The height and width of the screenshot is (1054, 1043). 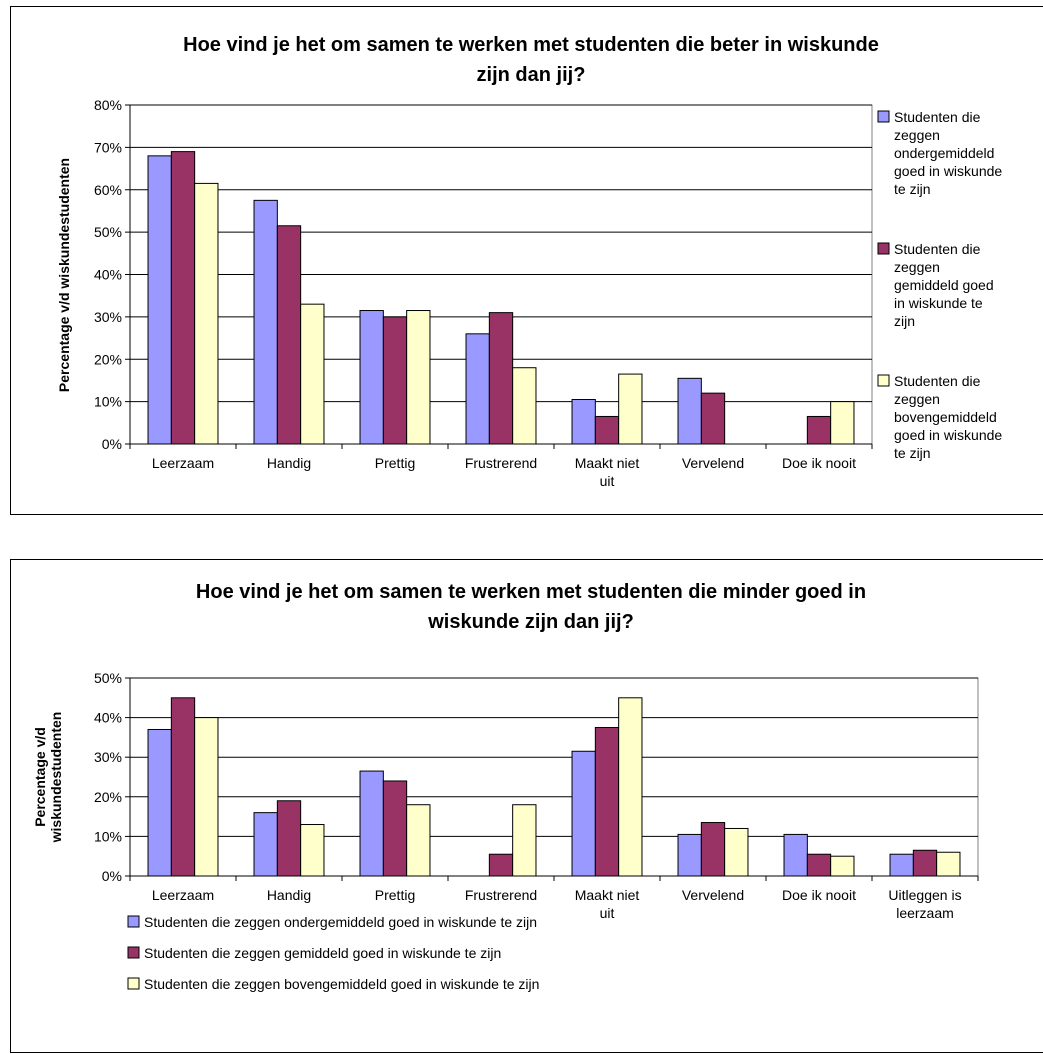 I want to click on legend-label-1: ondergemiddeld, so click(x=944, y=153).